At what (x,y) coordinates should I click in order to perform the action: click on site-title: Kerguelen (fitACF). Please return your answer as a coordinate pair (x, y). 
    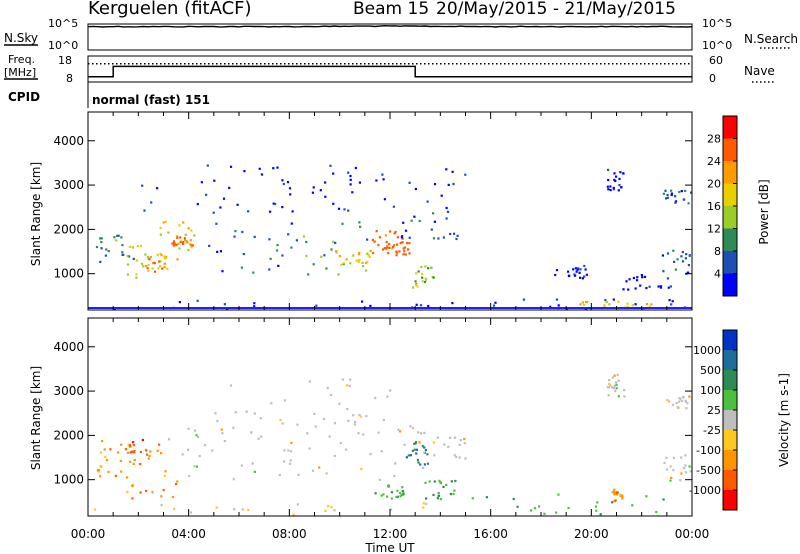
    Looking at the image, I should click on (170, 9).